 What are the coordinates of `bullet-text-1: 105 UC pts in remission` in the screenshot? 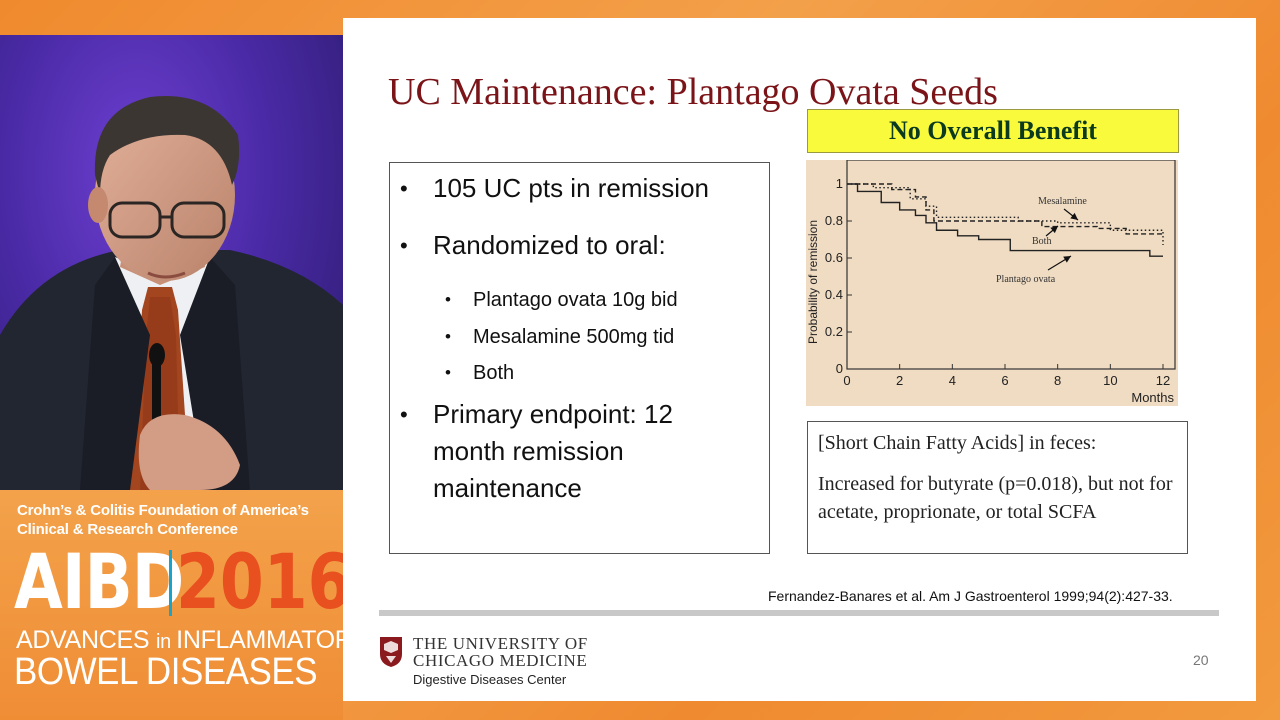 It's located at (571, 188).